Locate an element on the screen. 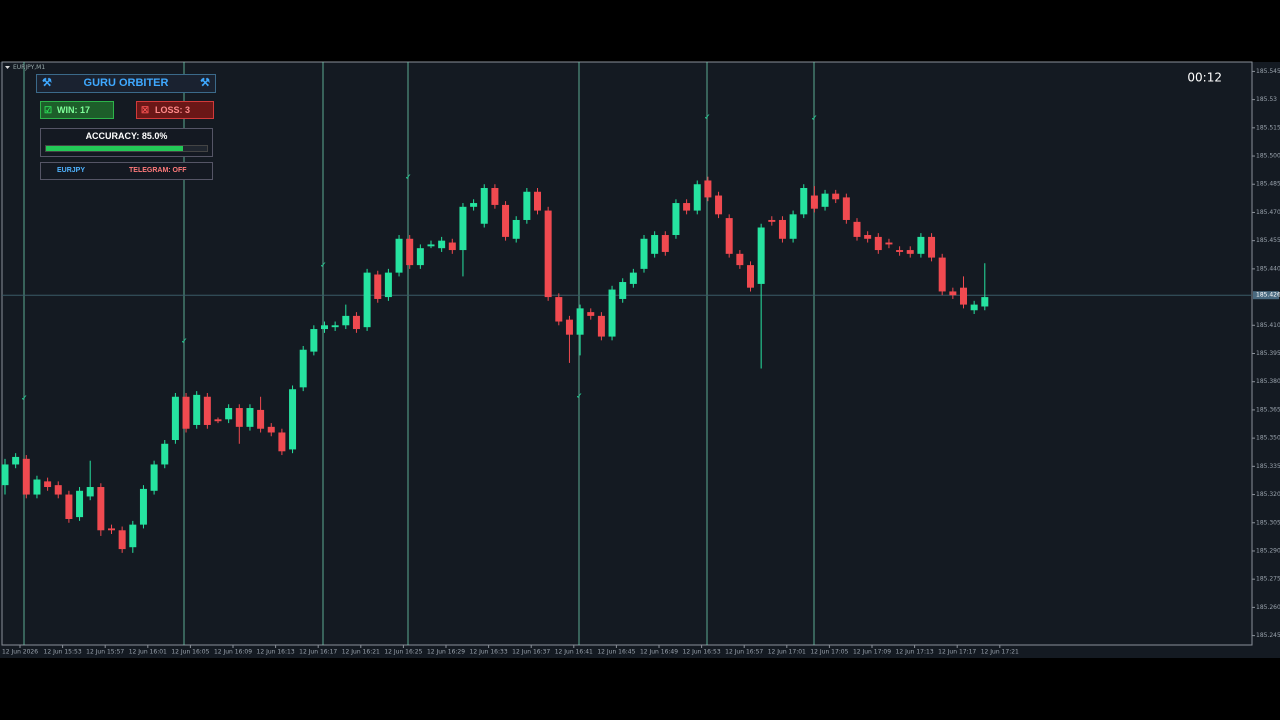  x-tick-label: 12 Jun 16:01 is located at coordinates (148, 652).